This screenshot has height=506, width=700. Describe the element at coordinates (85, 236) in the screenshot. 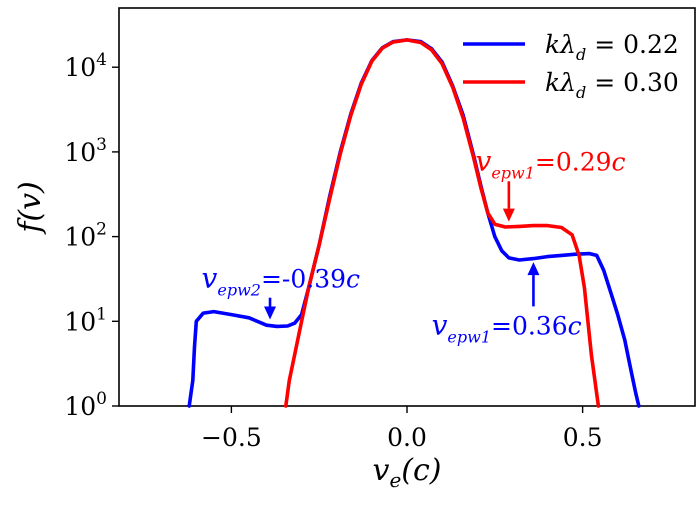

I see `y-tick-label: 10²` at that location.